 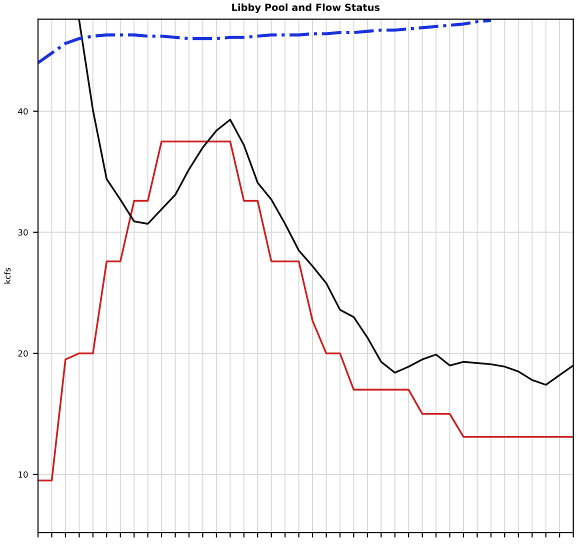 What do you see at coordinates (7, 276) in the screenshot?
I see `y-axis-title: kcfs` at bounding box center [7, 276].